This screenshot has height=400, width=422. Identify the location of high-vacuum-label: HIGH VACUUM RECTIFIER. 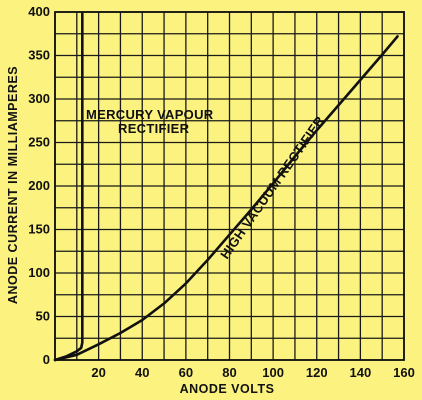
(272, 187).